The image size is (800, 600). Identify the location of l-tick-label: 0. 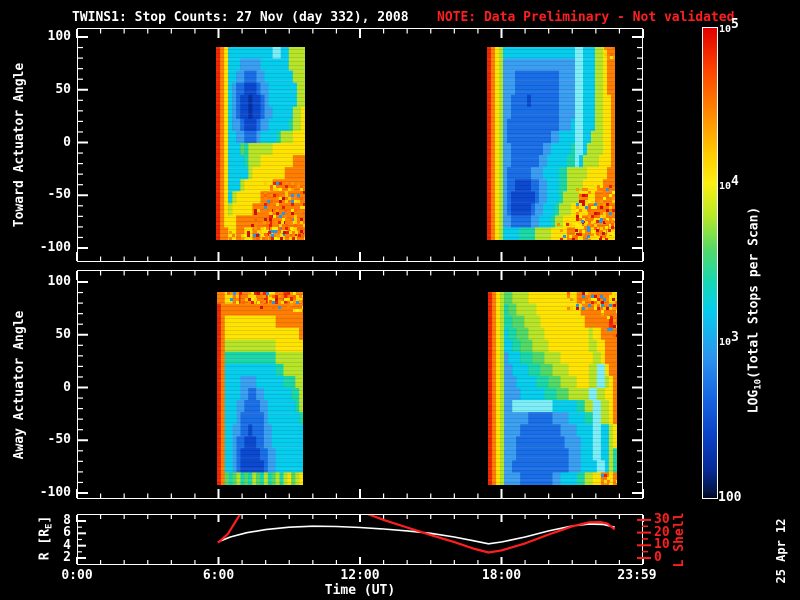
(658, 557).